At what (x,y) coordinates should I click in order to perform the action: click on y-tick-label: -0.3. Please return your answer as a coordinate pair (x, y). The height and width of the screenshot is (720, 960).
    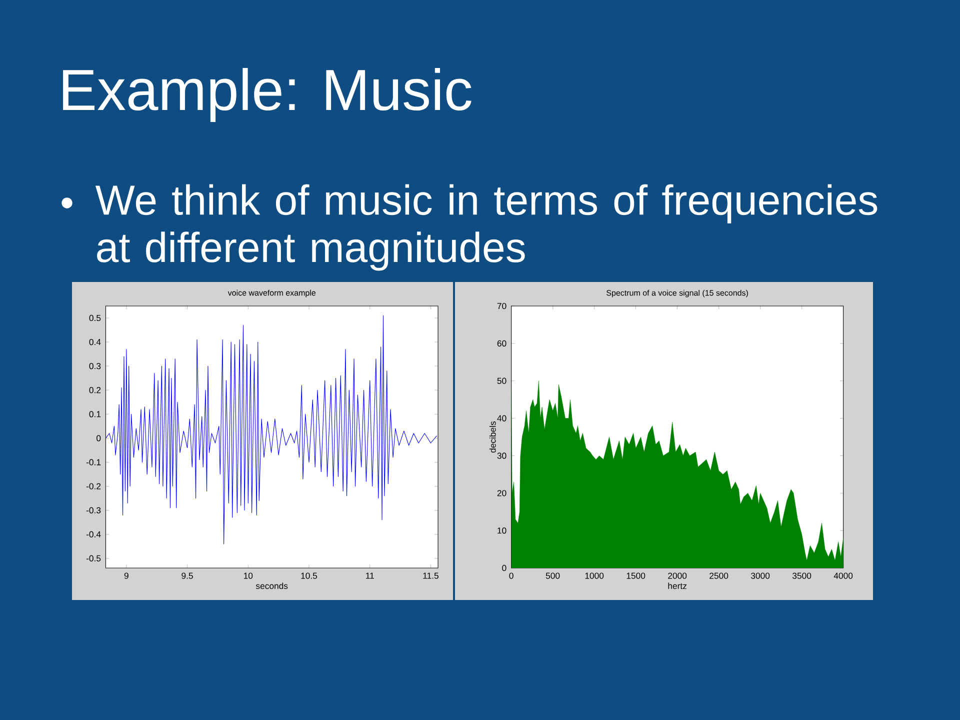
    Looking at the image, I should click on (93, 510).